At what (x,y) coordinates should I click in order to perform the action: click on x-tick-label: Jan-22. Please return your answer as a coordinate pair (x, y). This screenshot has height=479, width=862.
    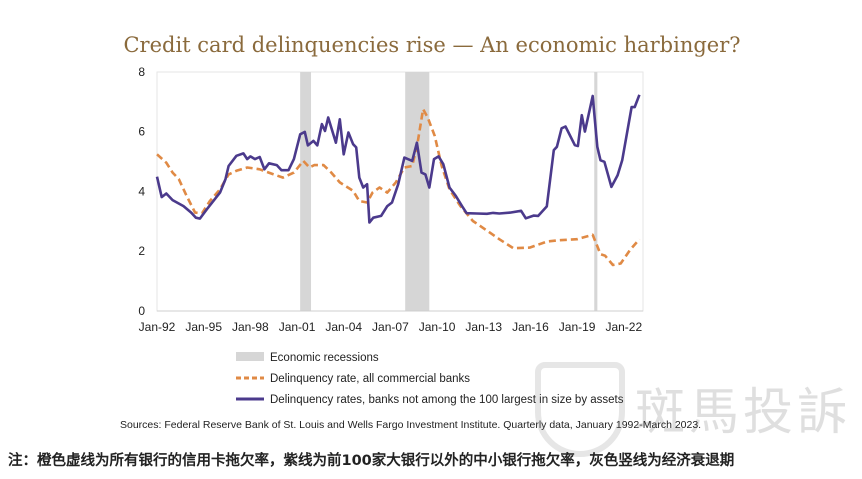
    Looking at the image, I should click on (623, 327).